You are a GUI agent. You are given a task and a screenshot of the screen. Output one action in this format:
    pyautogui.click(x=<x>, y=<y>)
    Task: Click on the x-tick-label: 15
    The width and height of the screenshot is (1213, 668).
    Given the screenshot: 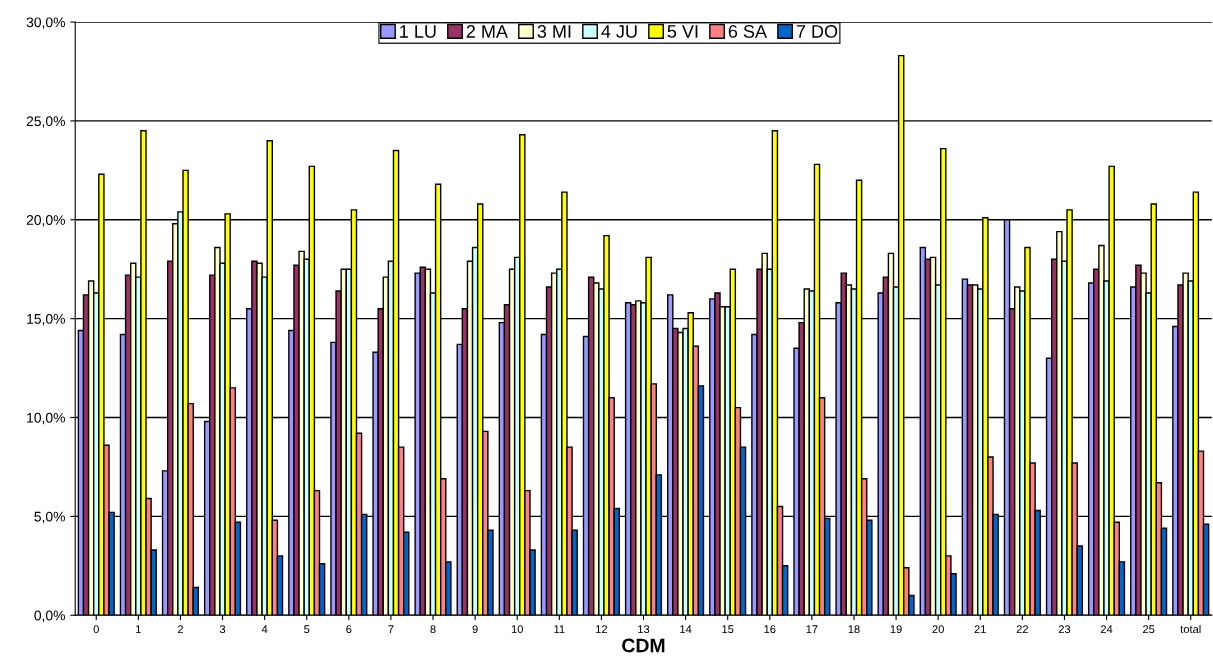 What is the action you would take?
    pyautogui.click(x=728, y=629)
    